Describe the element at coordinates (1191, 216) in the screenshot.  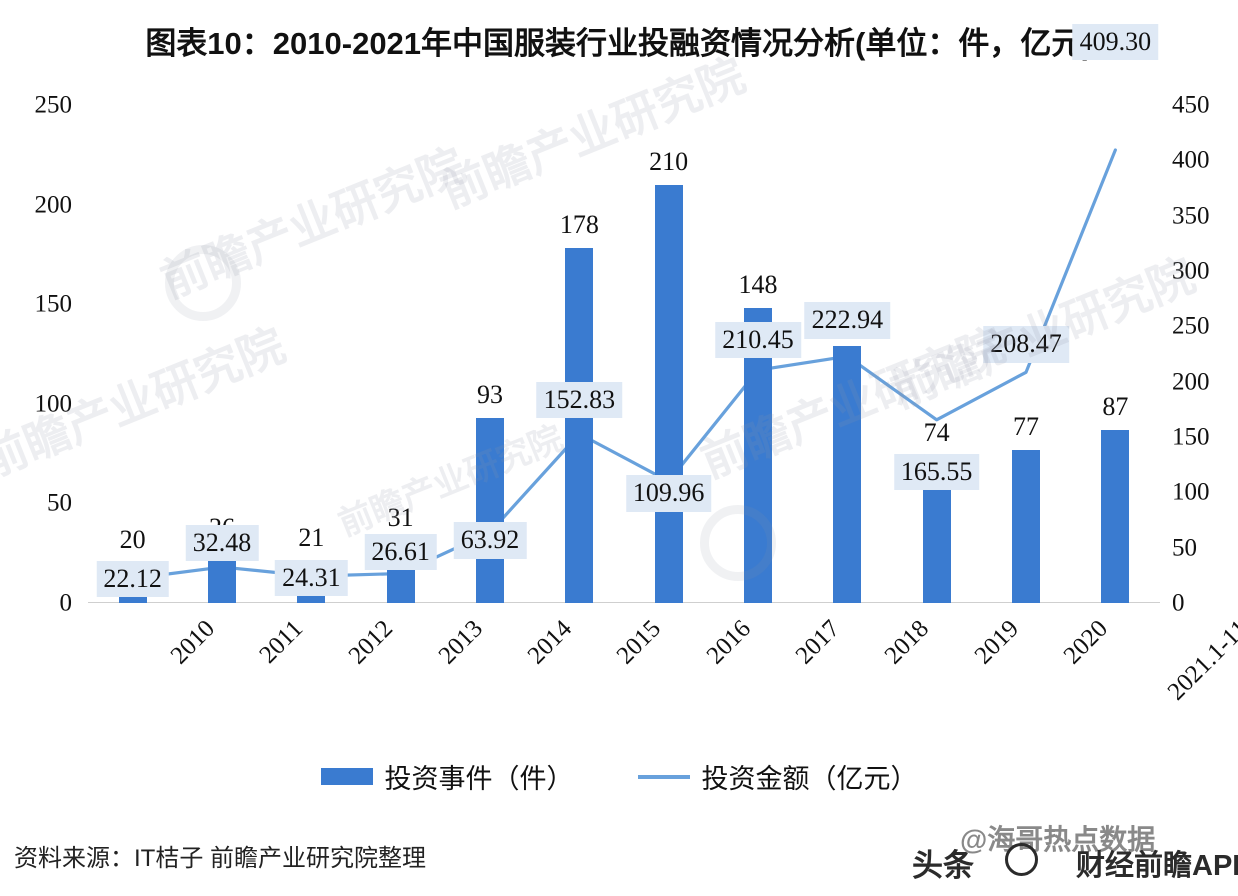
I see `y-right-tick-350: 350` at that location.